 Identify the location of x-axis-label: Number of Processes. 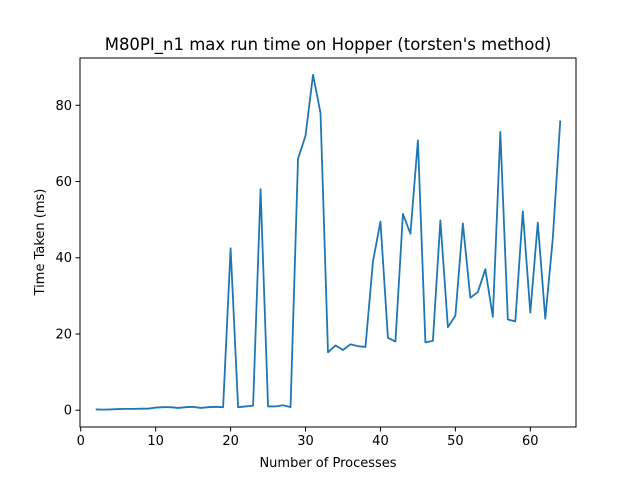
(327, 463).